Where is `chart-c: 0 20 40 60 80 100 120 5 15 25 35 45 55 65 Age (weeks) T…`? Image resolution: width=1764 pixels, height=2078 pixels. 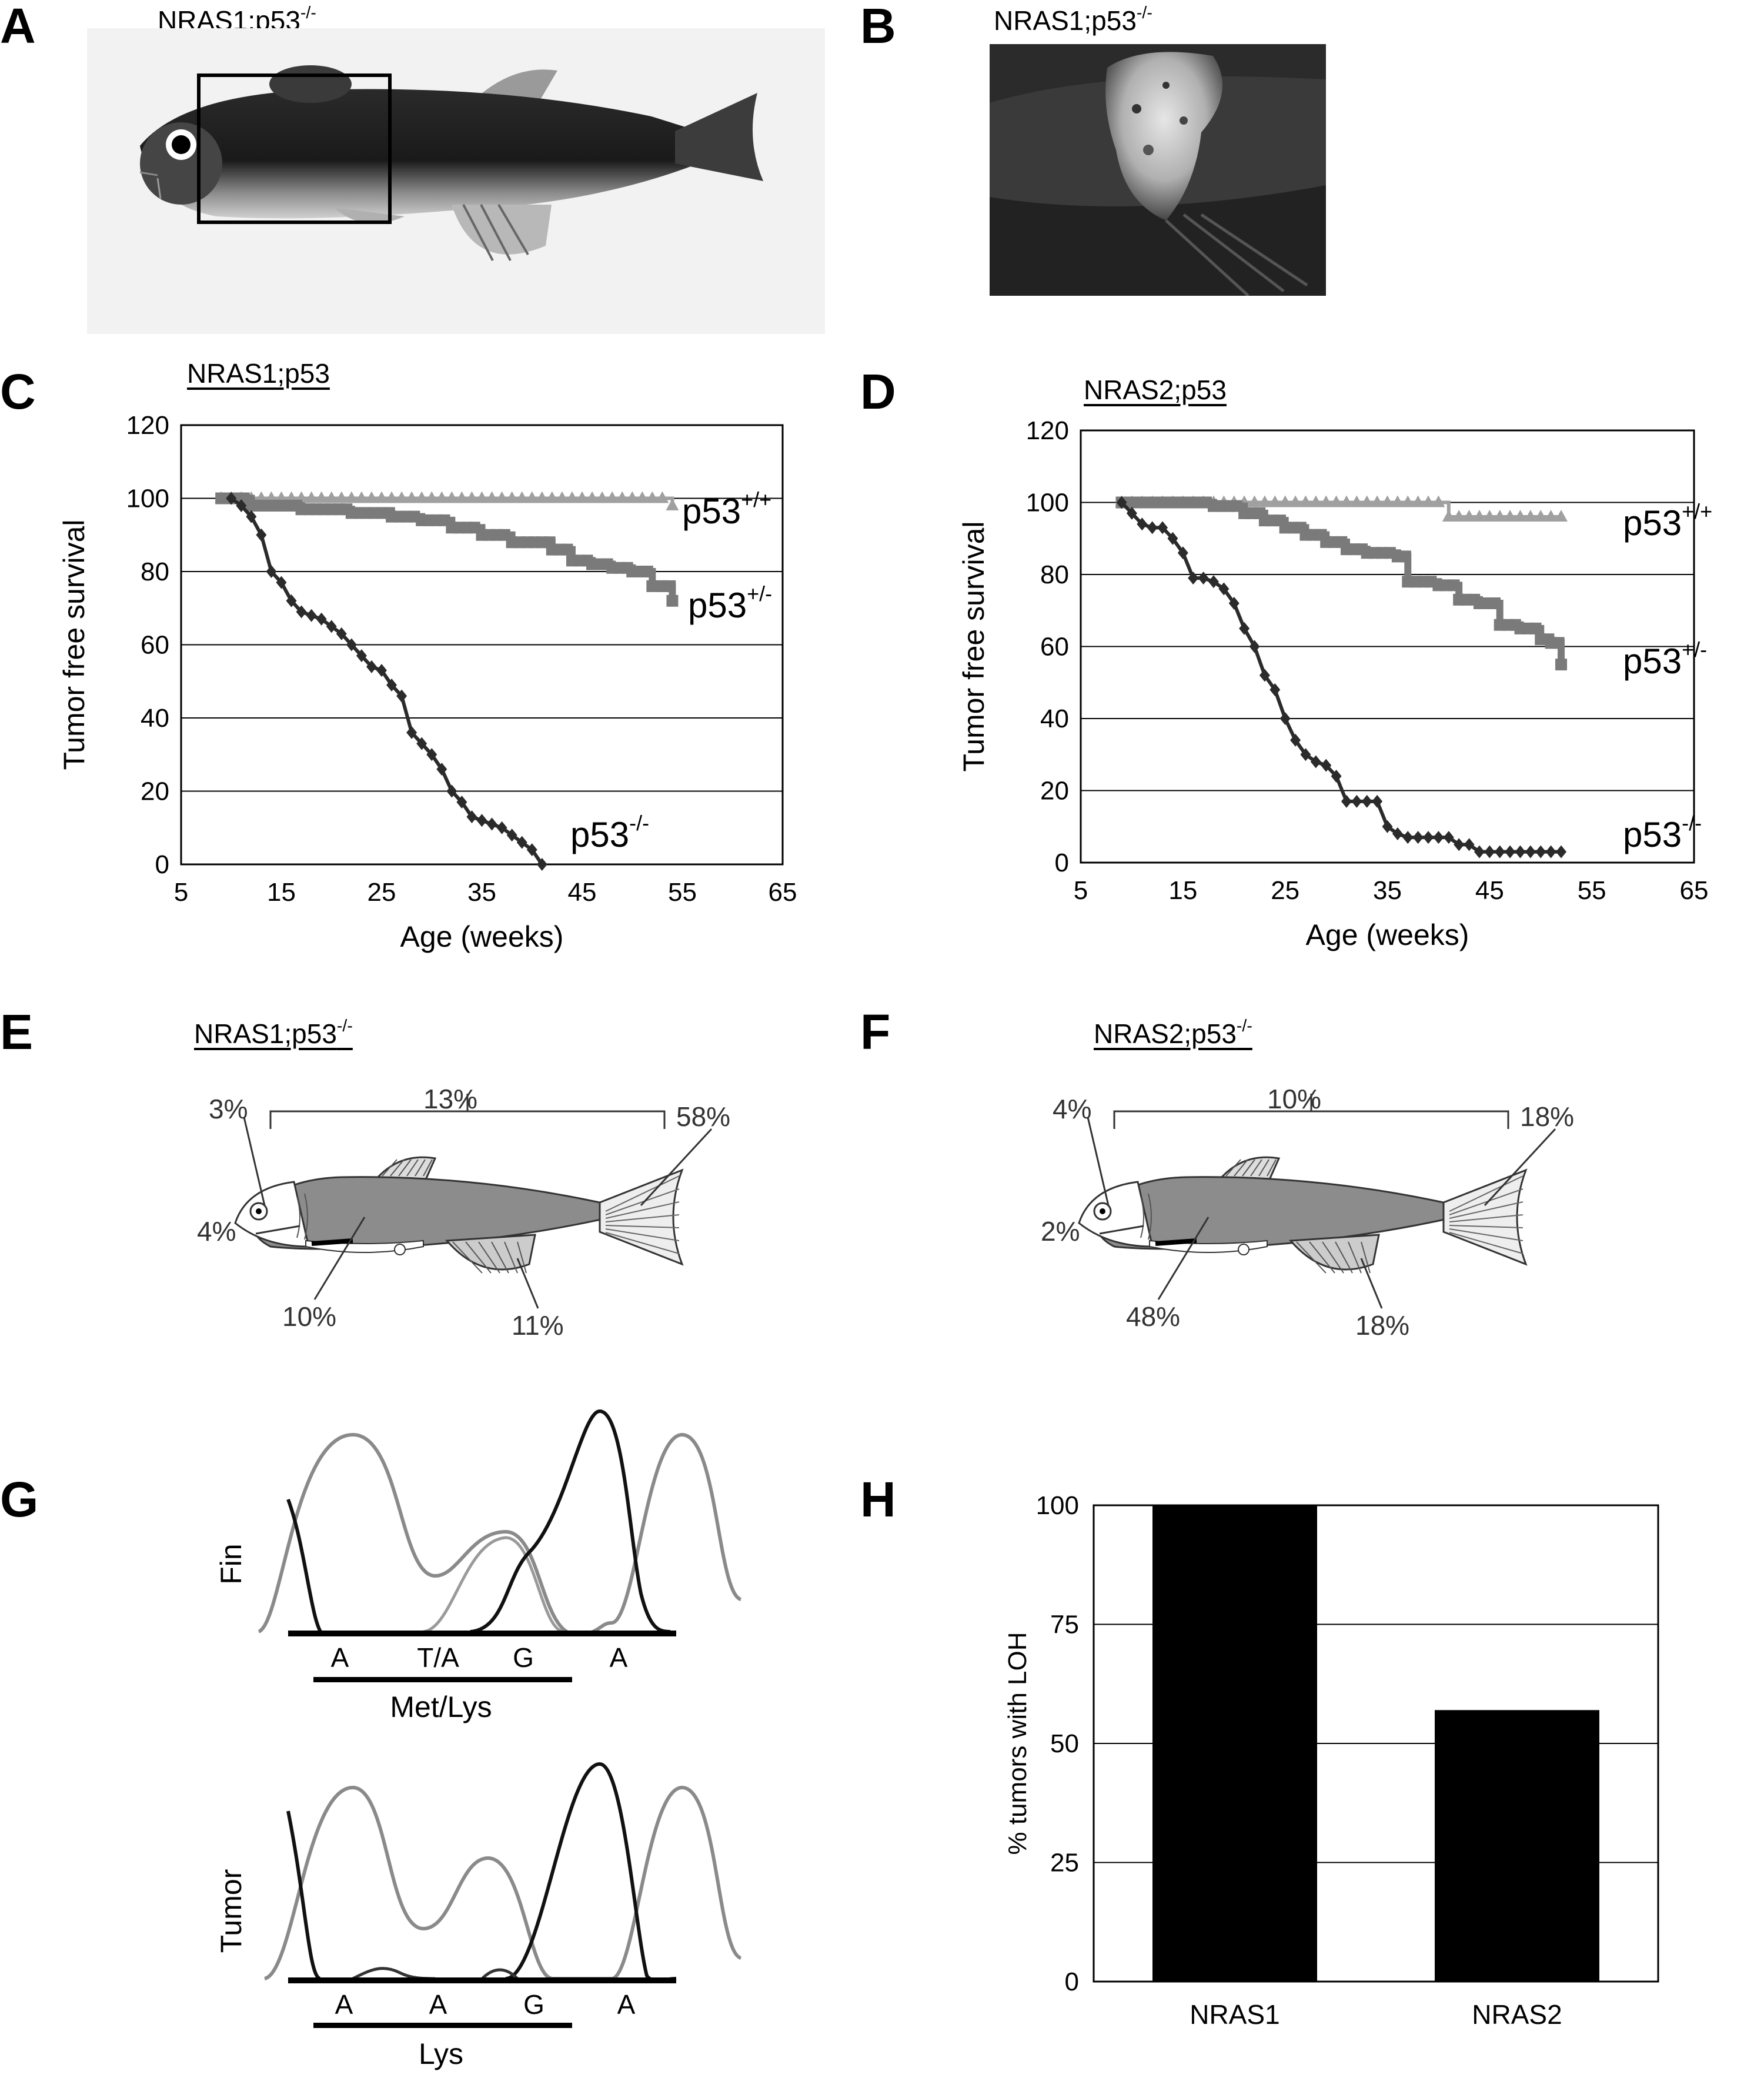
chart-c: 0 20 40 60 80 100 120 5 15 25 35 45 55 65 Age (weeks) T… is located at coordinates (427, 682).